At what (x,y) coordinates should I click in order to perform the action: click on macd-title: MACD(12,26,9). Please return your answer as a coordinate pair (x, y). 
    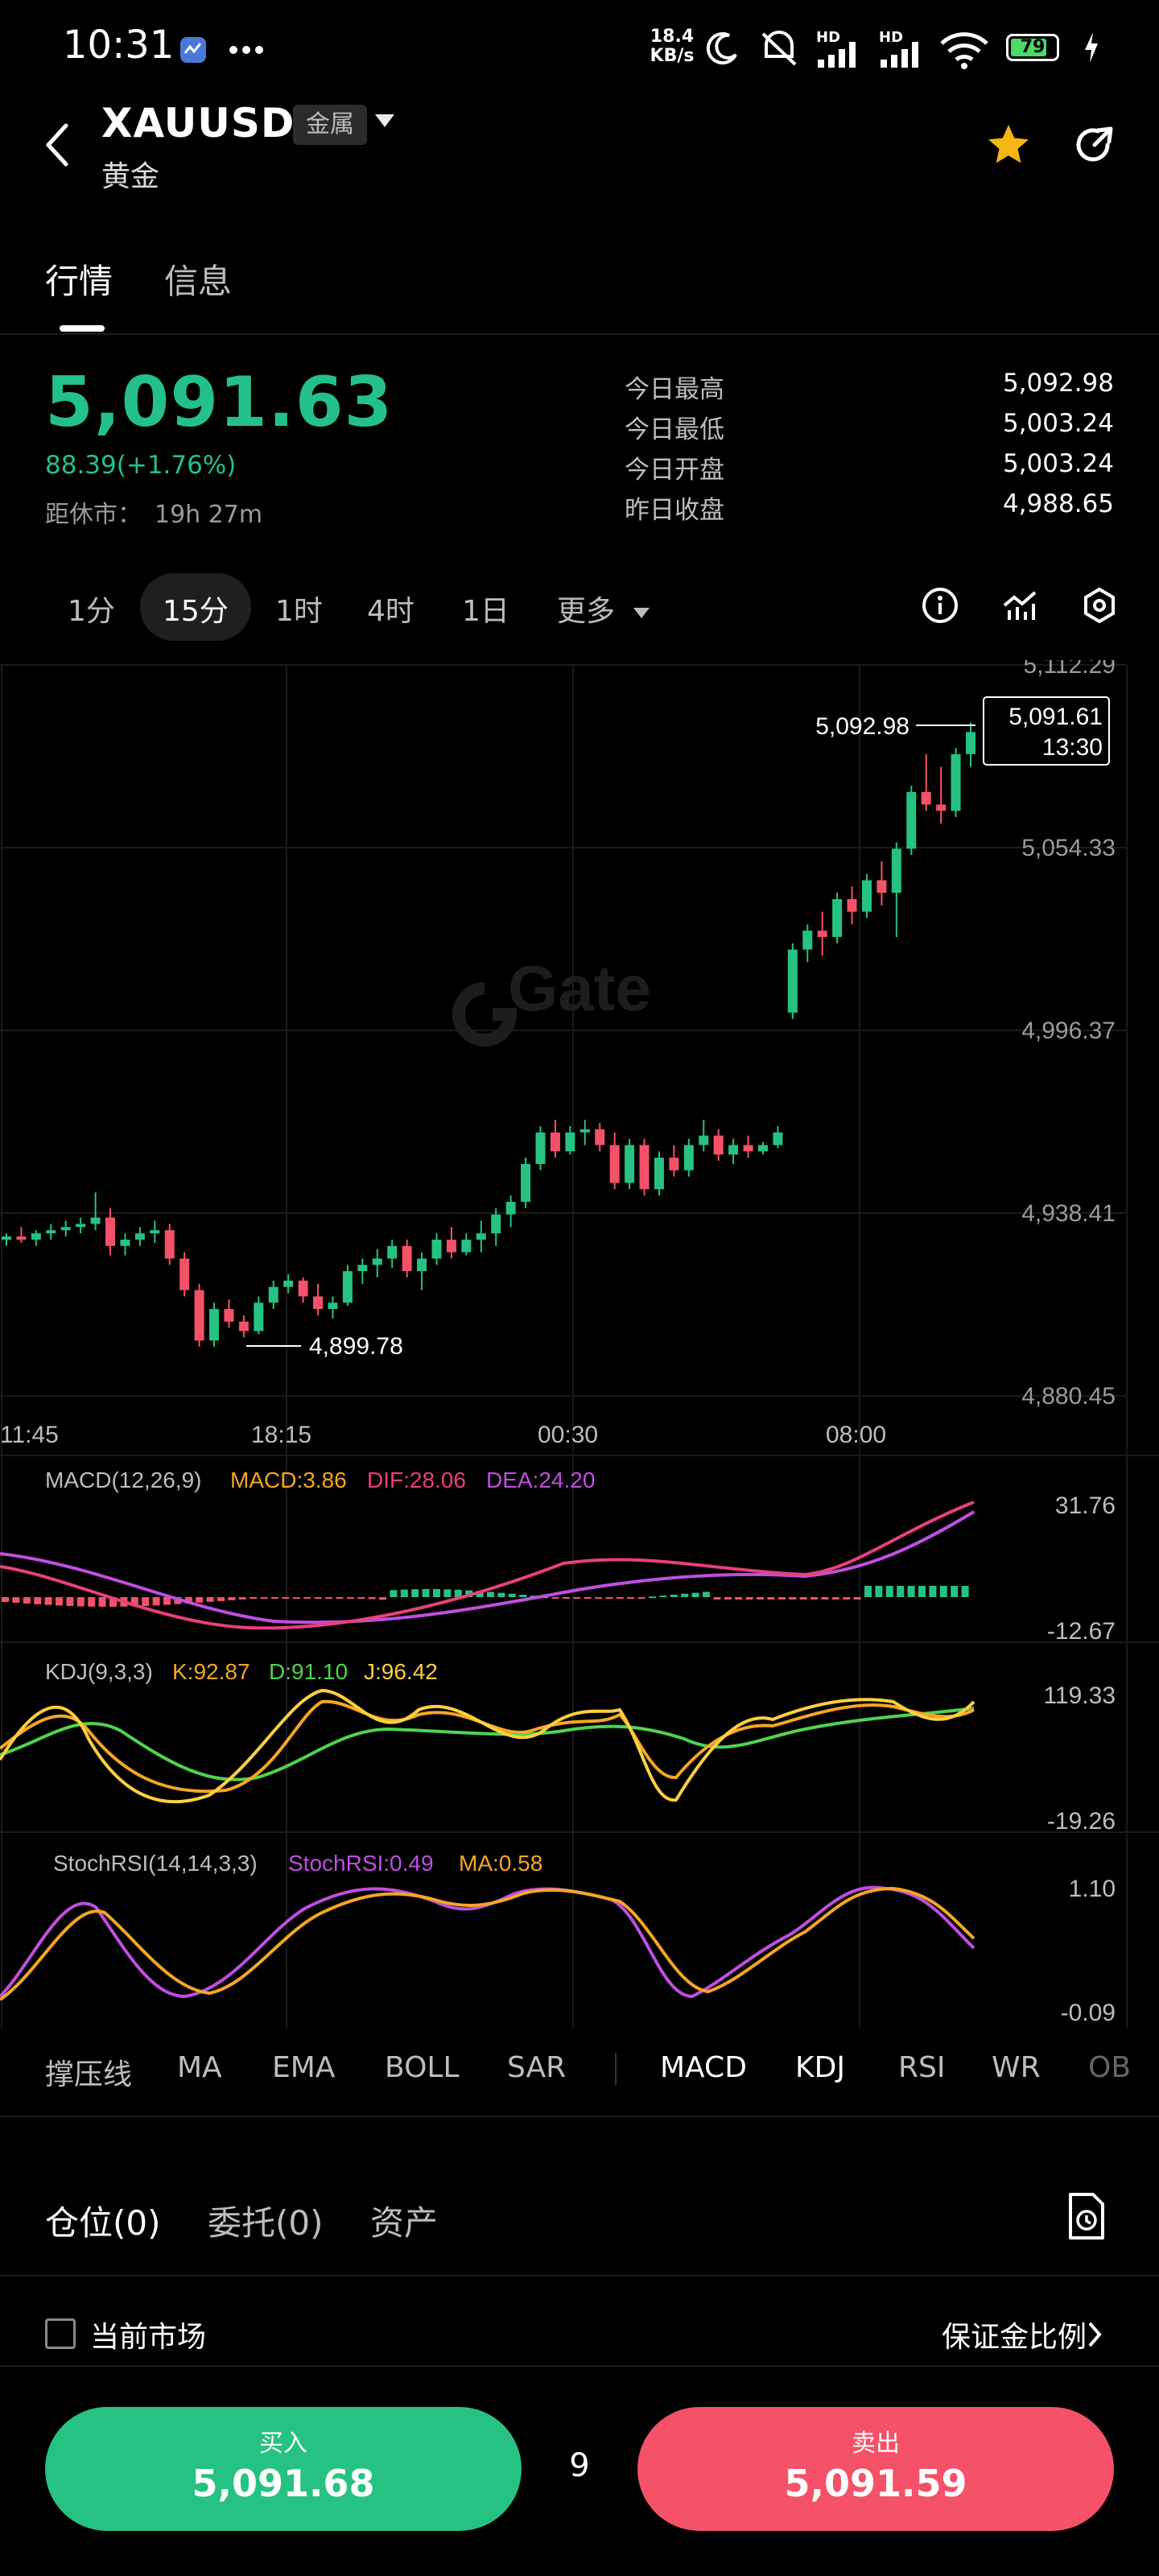
    Looking at the image, I should click on (123, 1480).